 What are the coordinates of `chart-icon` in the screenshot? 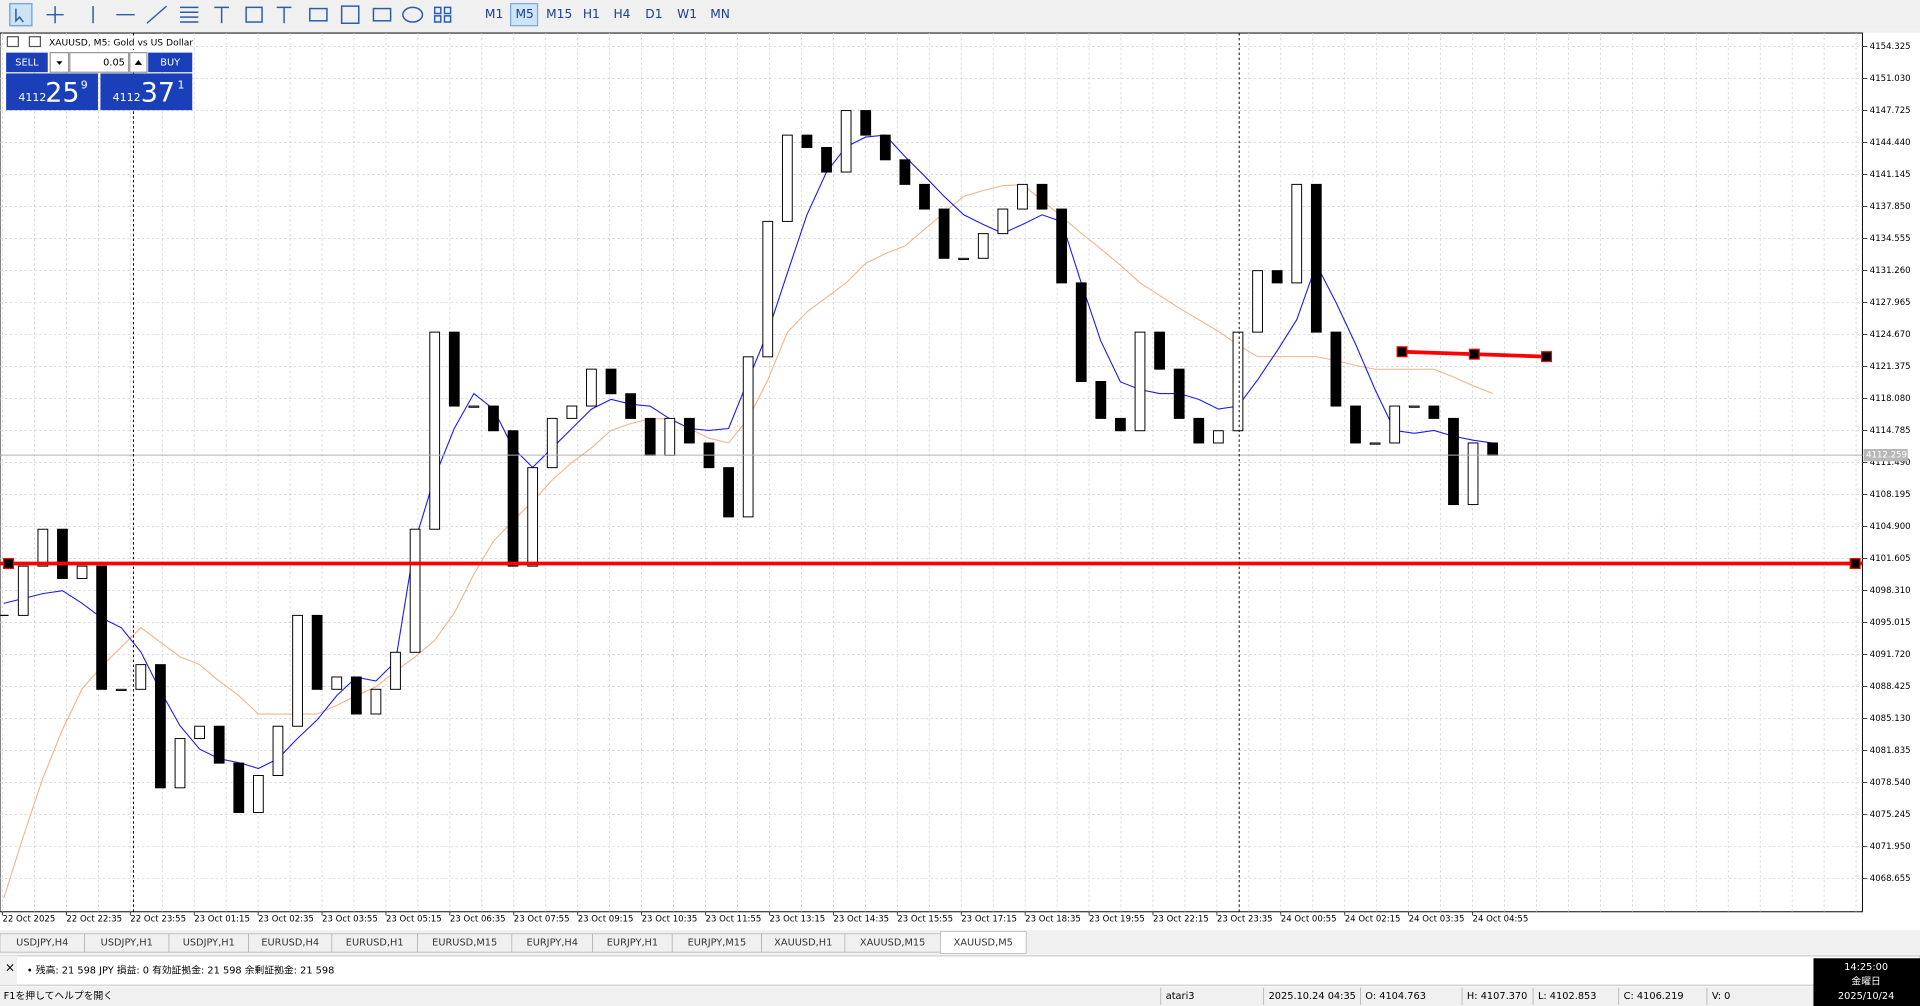 It's located at (35, 42).